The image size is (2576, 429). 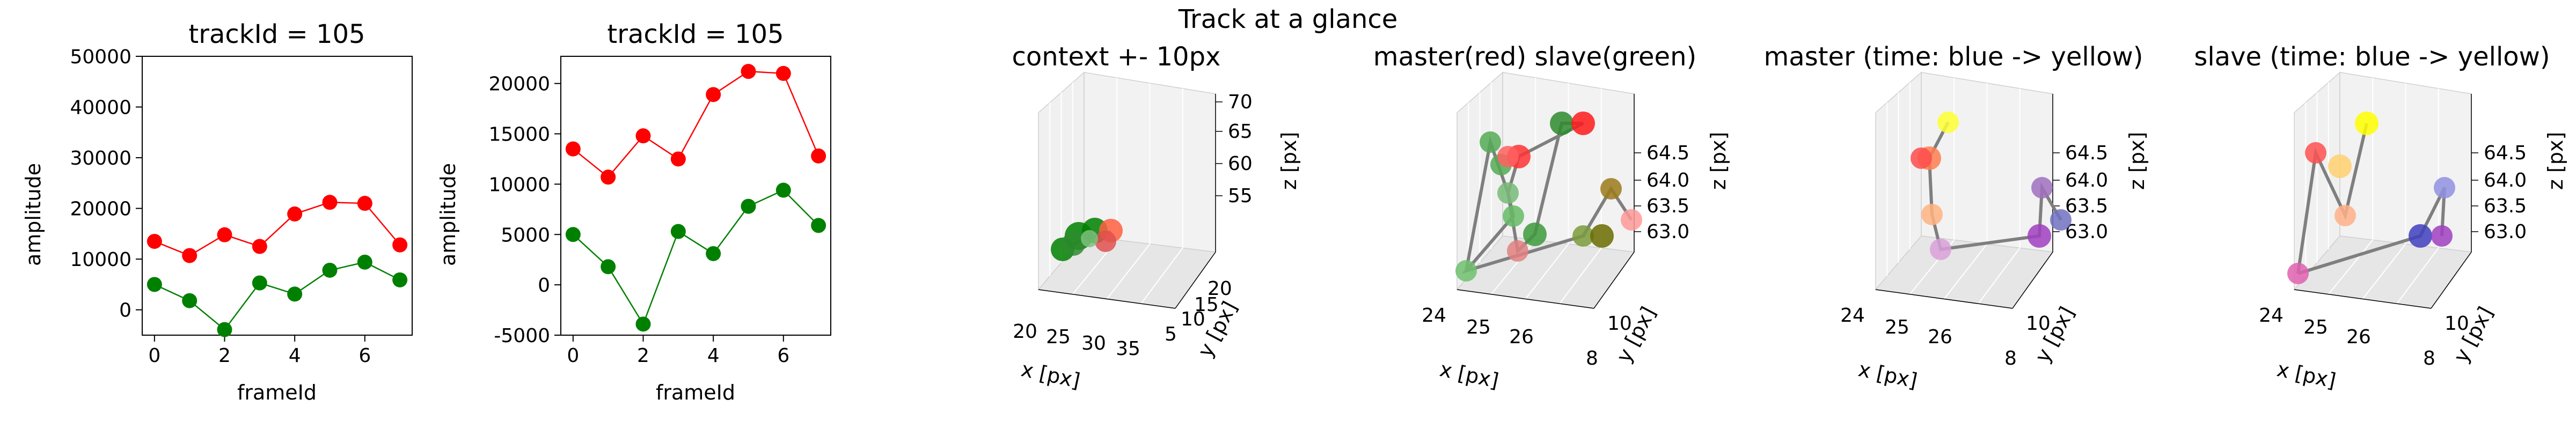 I want to click on z-tick-label: 63.0, so click(x=1667, y=232).